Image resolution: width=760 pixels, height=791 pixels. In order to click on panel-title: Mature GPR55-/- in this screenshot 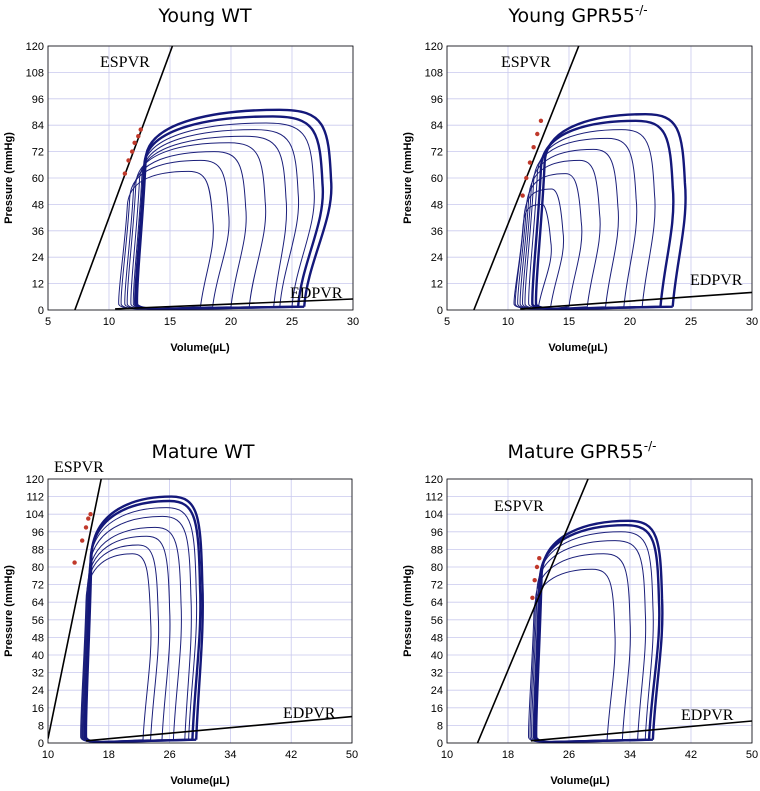, I will do `click(582, 451)`.